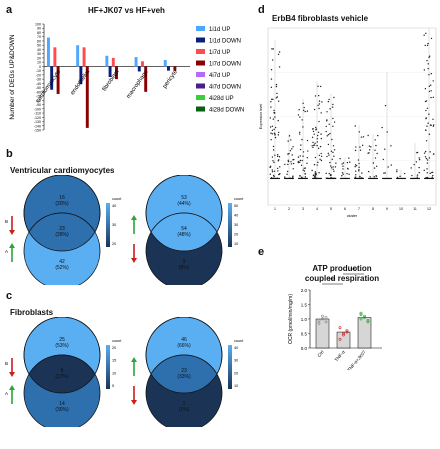  I want to click on y-tick-label-a: 10, so click(39, 63).